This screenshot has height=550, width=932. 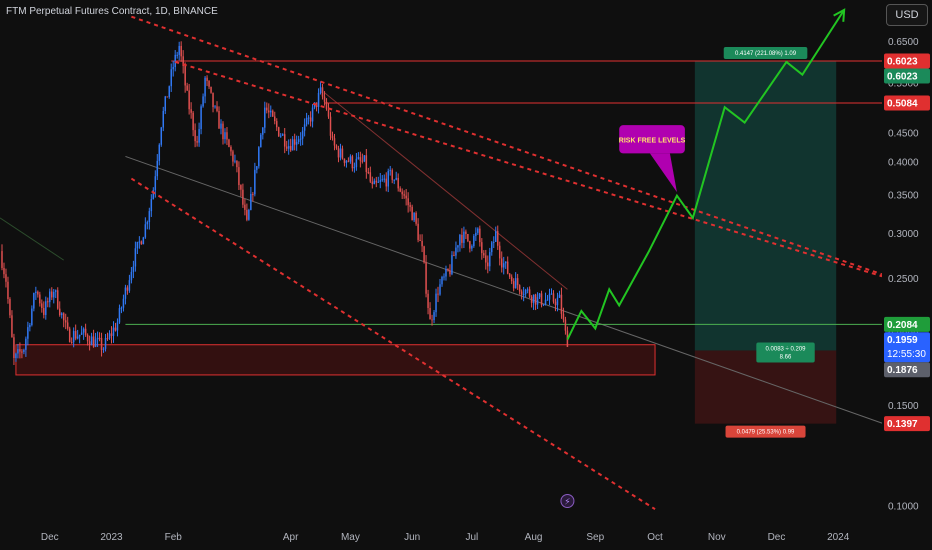 What do you see at coordinates (838, 537) in the screenshot?
I see `x-tick-label: 2024` at bounding box center [838, 537].